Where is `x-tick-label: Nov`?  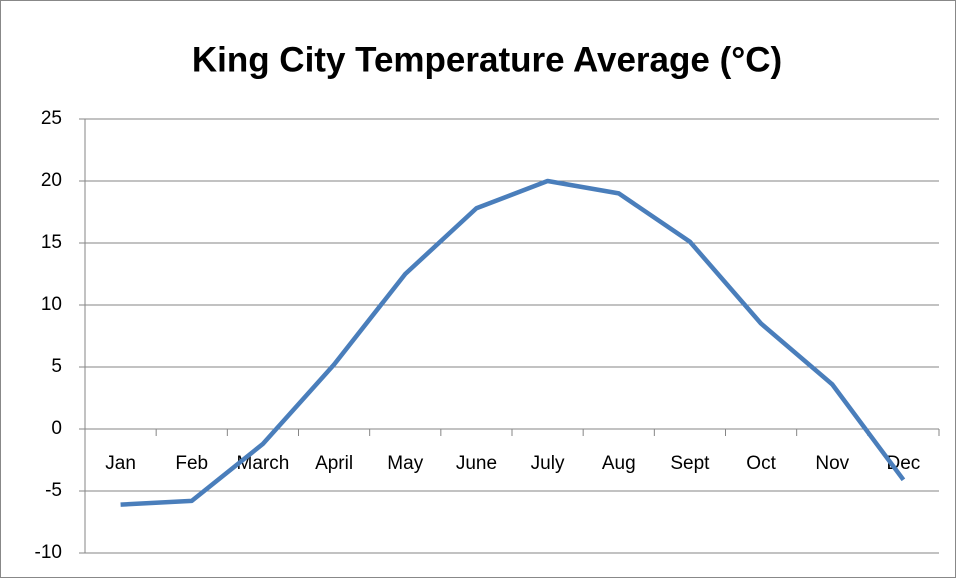
x-tick-label: Nov is located at coordinates (832, 463).